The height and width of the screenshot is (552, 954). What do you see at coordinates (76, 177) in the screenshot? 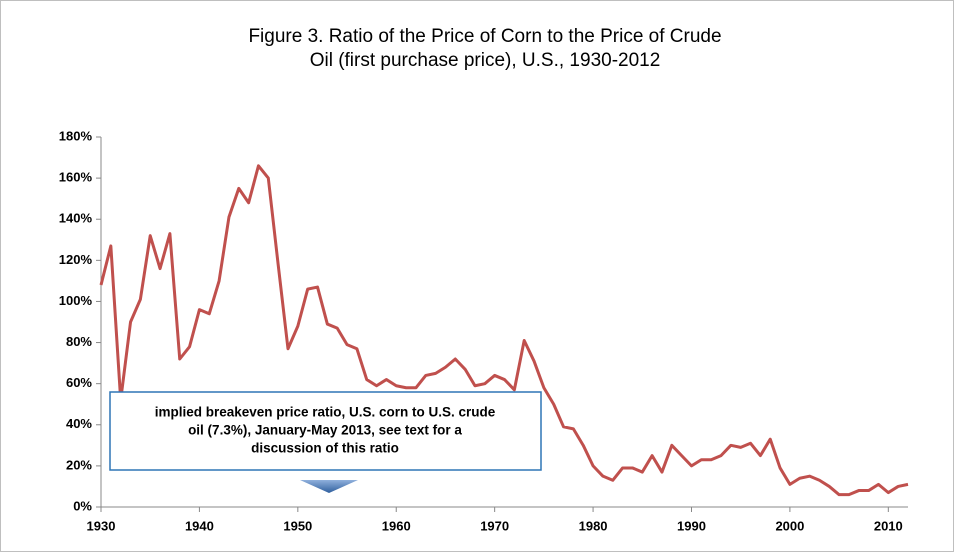
I see `y-tick-label: 160%` at bounding box center [76, 177].